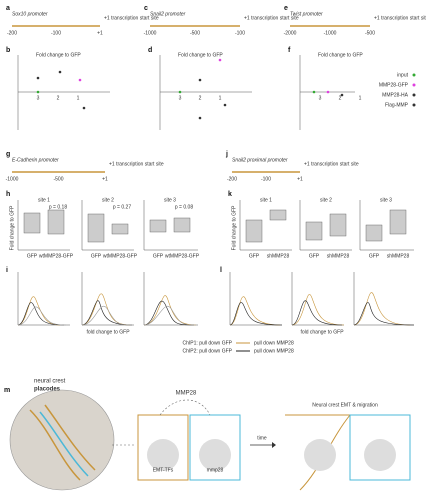 The width and height of the screenshot is (426, 500). Describe the element at coordinates (226, 154) in the screenshot. I see `panel-letter: j` at that location.